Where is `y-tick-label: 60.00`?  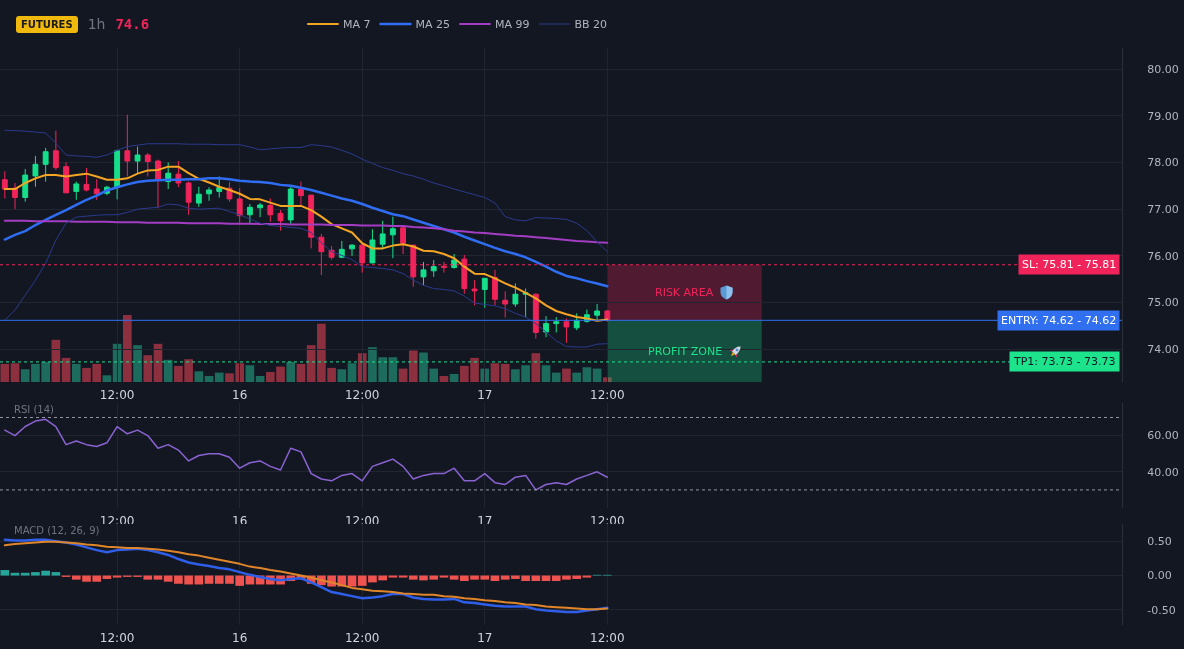 y-tick-label: 60.00 is located at coordinates (1163, 436).